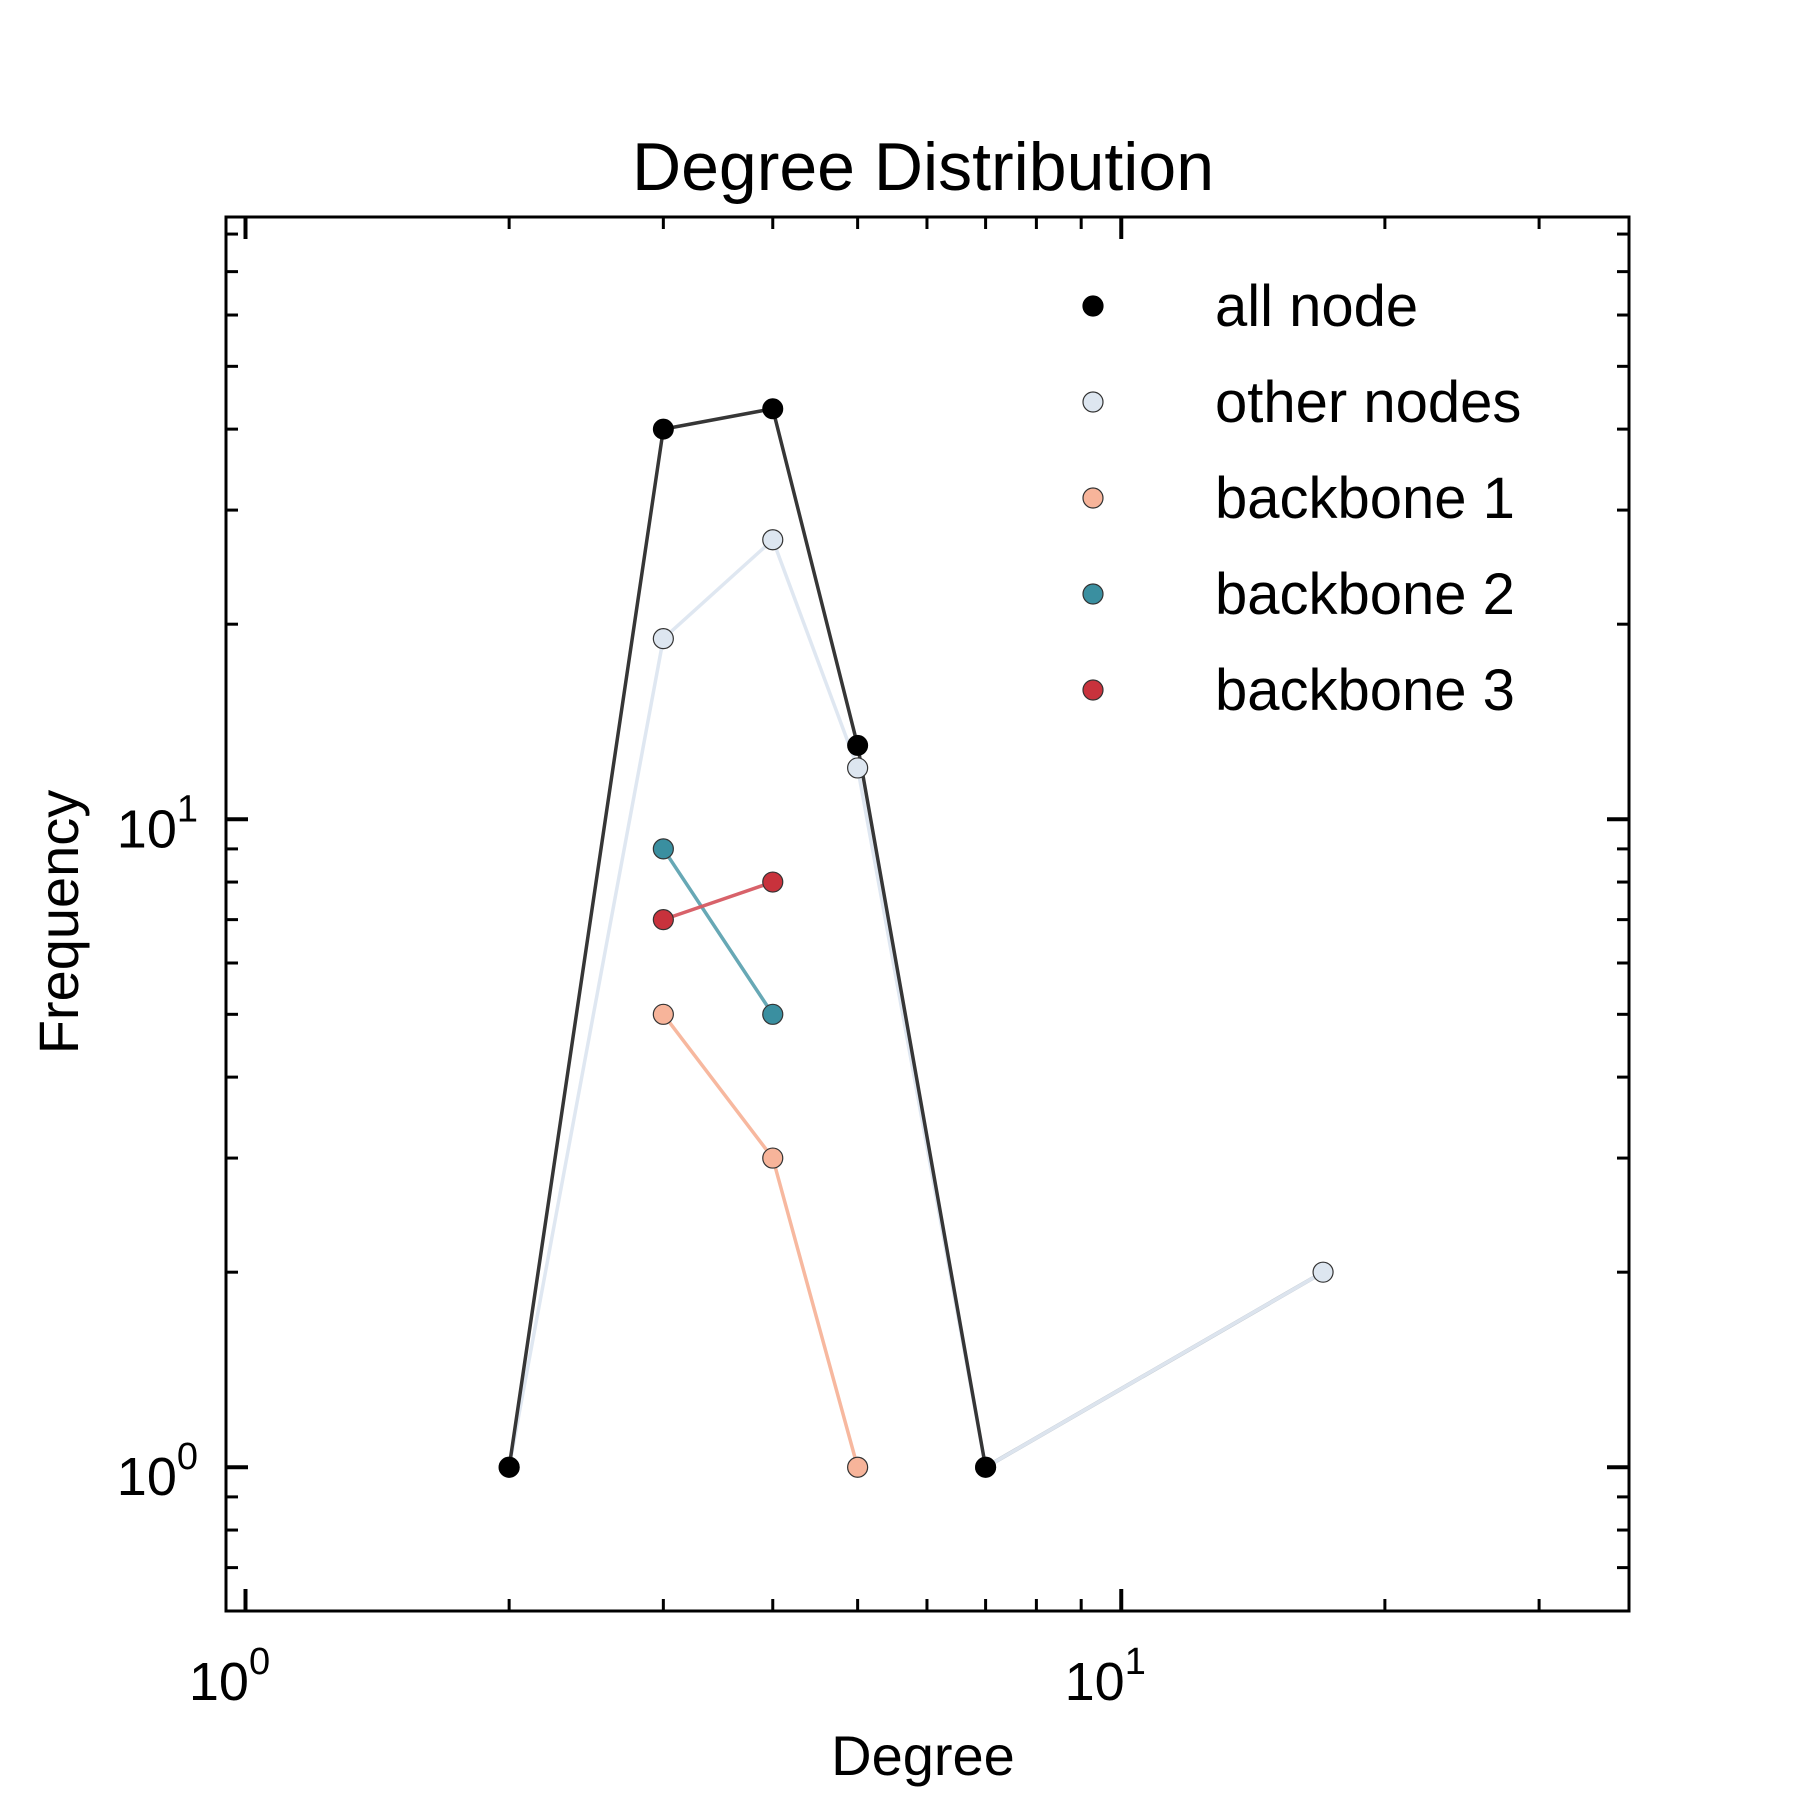 This screenshot has height=1800, width=1800. I want to click on legend-marker-all-node, so click(1093, 306).